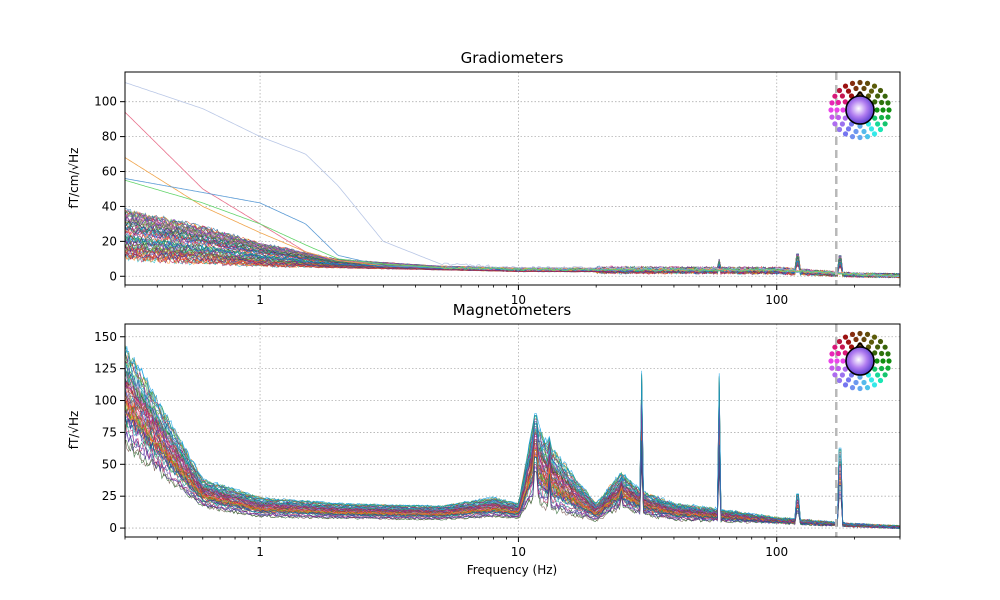 This screenshot has width=1000, height=600. Describe the element at coordinates (109, 206) in the screenshot. I see `y-tick-label: 40` at that location.